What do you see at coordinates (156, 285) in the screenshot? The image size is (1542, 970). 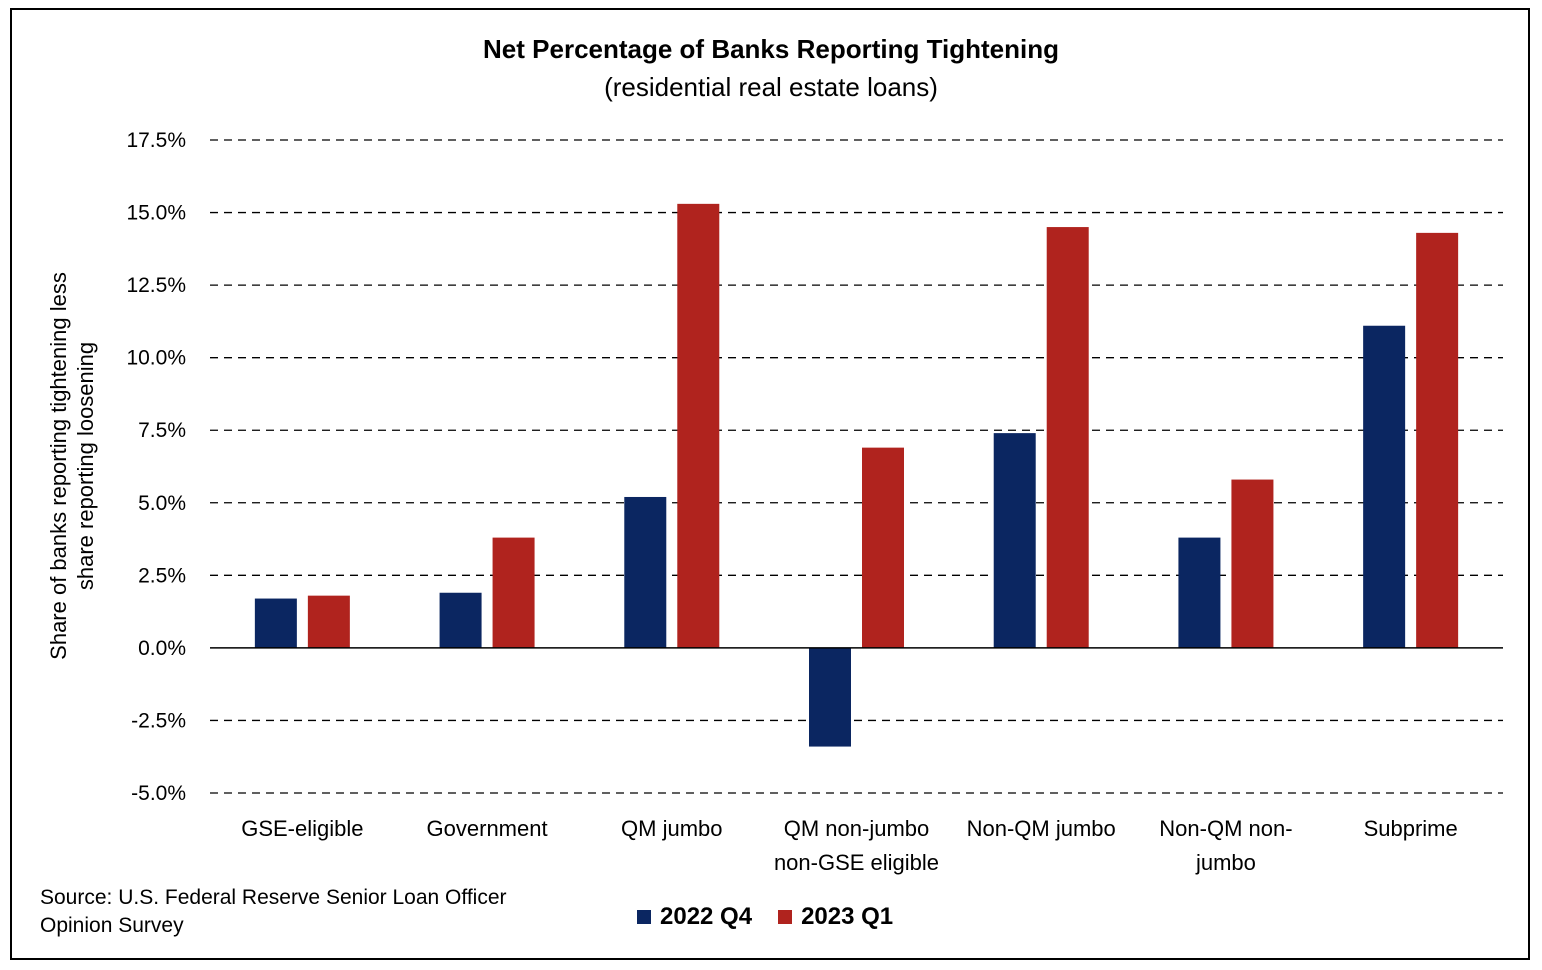 I see `y-tick-label: 12.5%` at bounding box center [156, 285].